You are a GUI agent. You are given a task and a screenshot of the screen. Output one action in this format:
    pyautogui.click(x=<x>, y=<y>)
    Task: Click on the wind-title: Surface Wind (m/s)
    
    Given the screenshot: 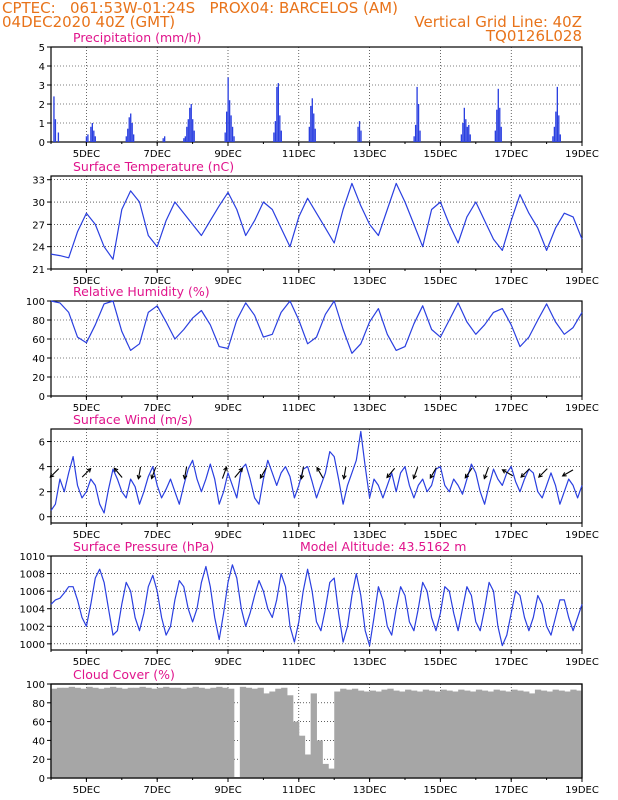 What is the action you would take?
    pyautogui.click(x=133, y=419)
    